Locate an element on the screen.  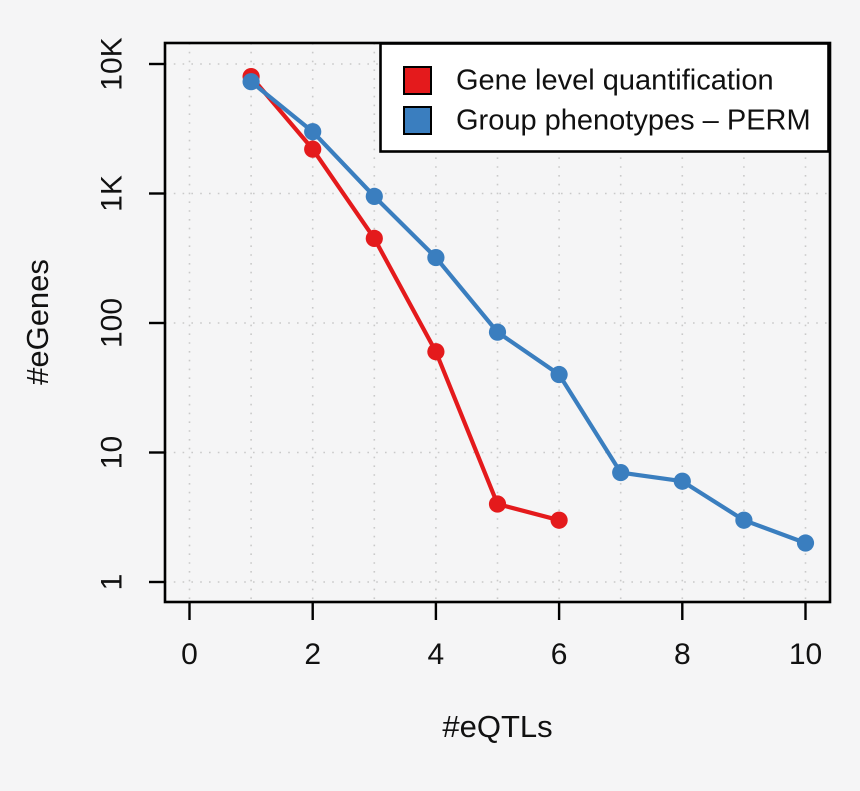
x-tick-label: 6 is located at coordinates (559, 654).